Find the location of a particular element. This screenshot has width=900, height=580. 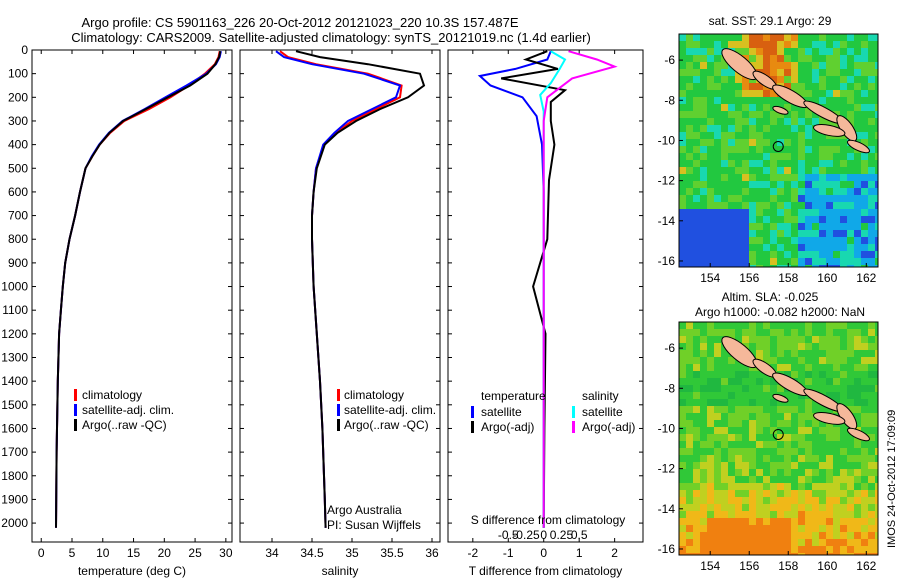

x-tick-label: 35.5 is located at coordinates (392, 553).